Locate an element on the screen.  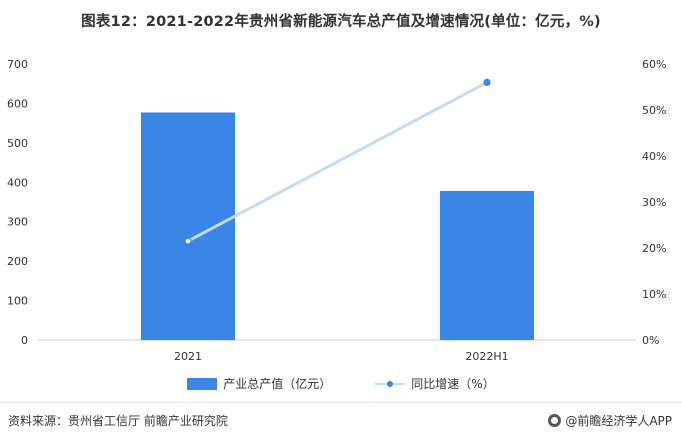
legend-item-bar: 产业总产值（亿元） is located at coordinates (259, 383).